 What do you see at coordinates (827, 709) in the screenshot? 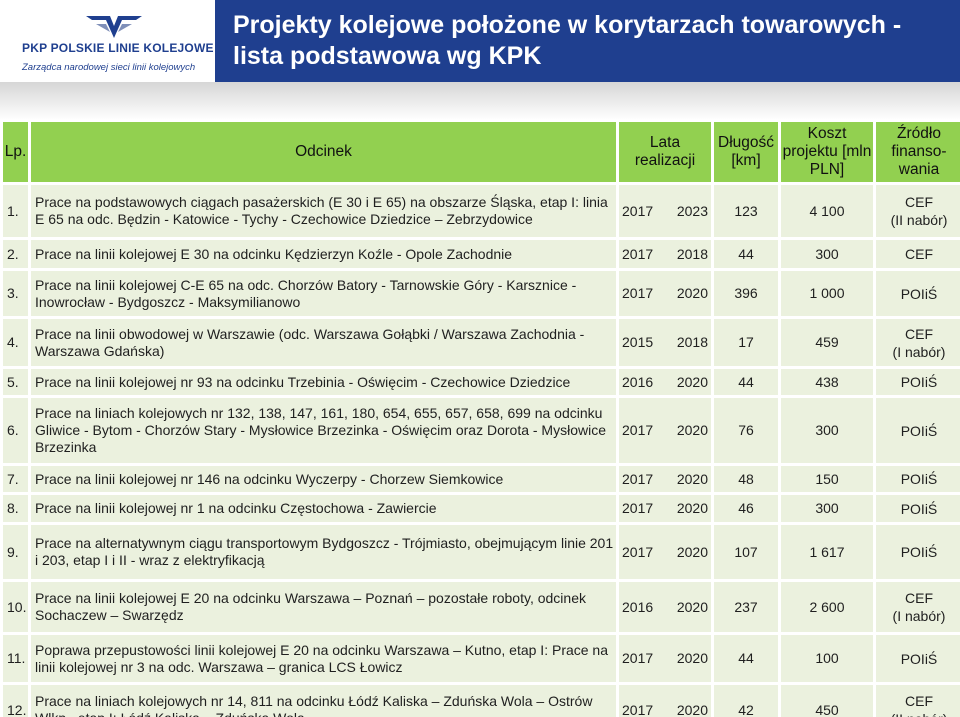
I see `row-cost: 450` at bounding box center [827, 709].